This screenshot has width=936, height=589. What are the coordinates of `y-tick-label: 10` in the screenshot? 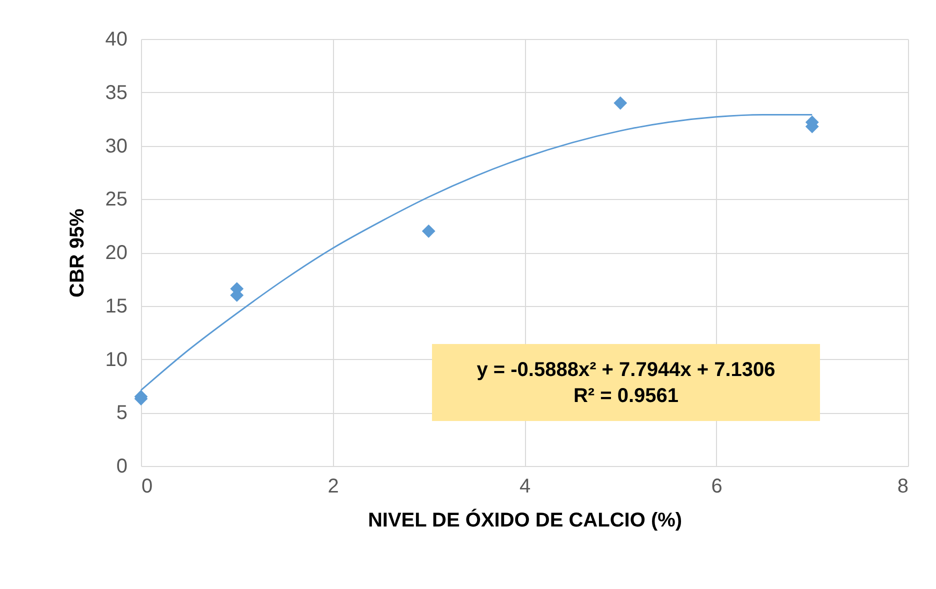 It's located at (116, 359).